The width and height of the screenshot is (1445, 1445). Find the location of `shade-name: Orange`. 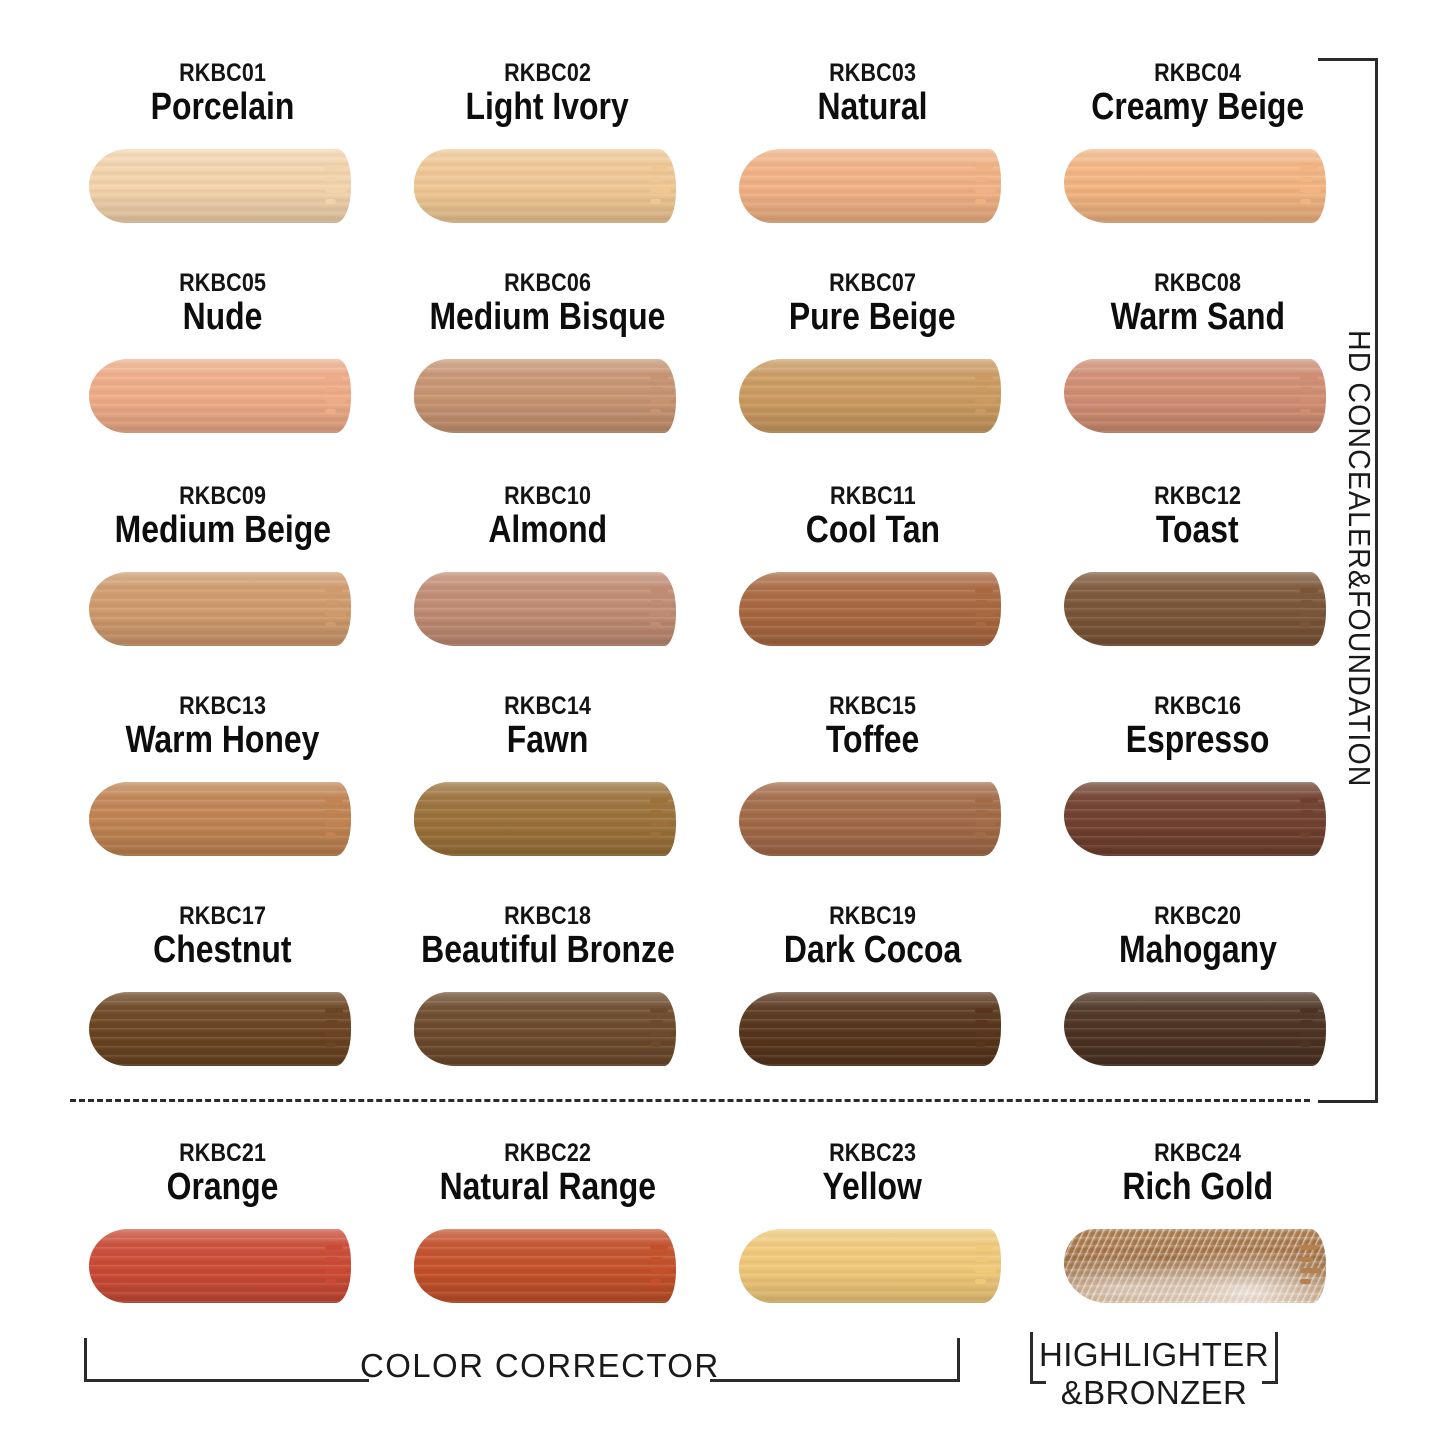

shade-name: Orange is located at coordinates (222, 1187).